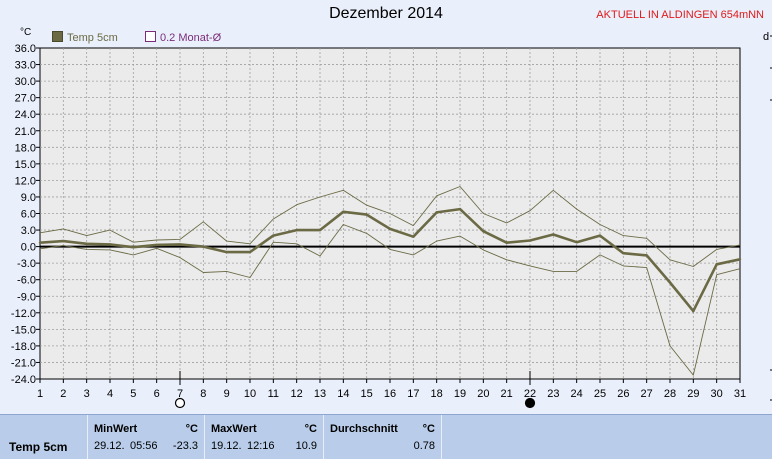  I want to click on y-tick-label: 3.0, so click(28, 231).